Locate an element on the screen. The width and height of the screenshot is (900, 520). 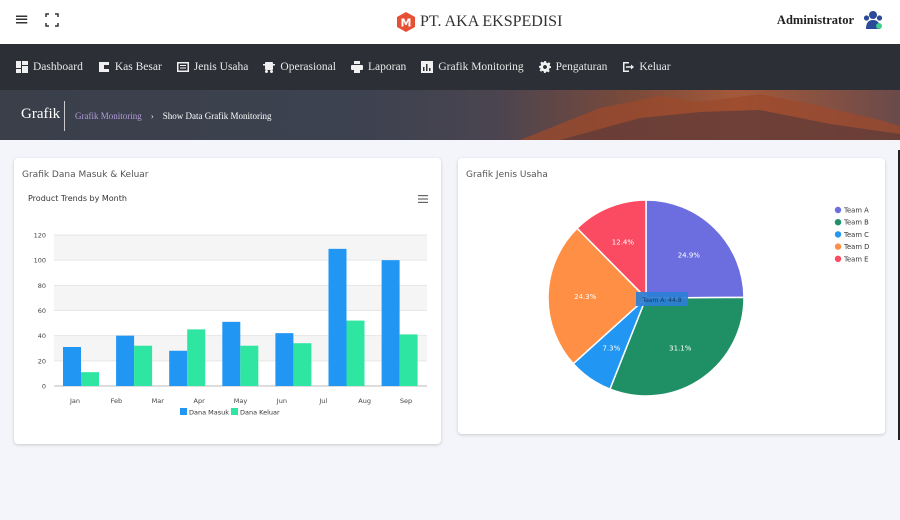
x-tick-label: Jan is located at coordinates (74, 401).